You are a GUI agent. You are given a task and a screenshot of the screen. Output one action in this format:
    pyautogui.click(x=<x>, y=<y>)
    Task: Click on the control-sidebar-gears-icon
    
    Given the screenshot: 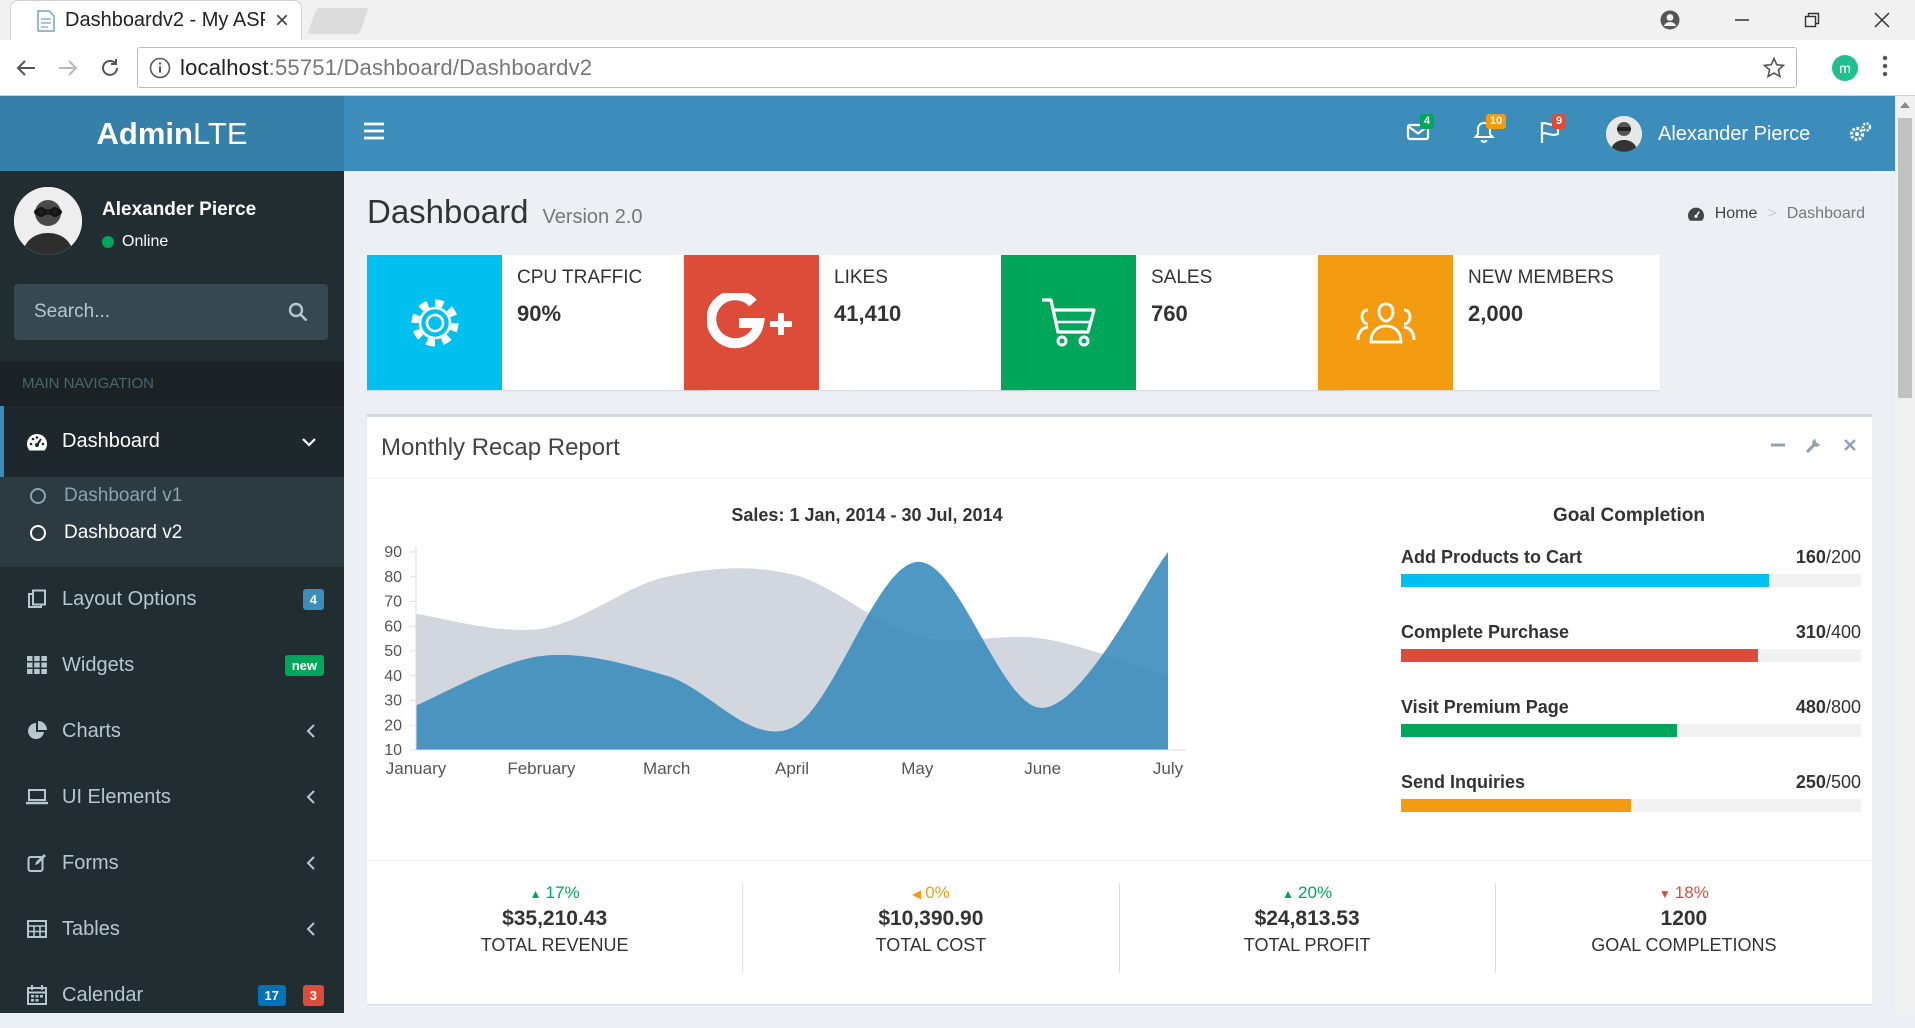 What is the action you would take?
    pyautogui.click(x=1860, y=133)
    